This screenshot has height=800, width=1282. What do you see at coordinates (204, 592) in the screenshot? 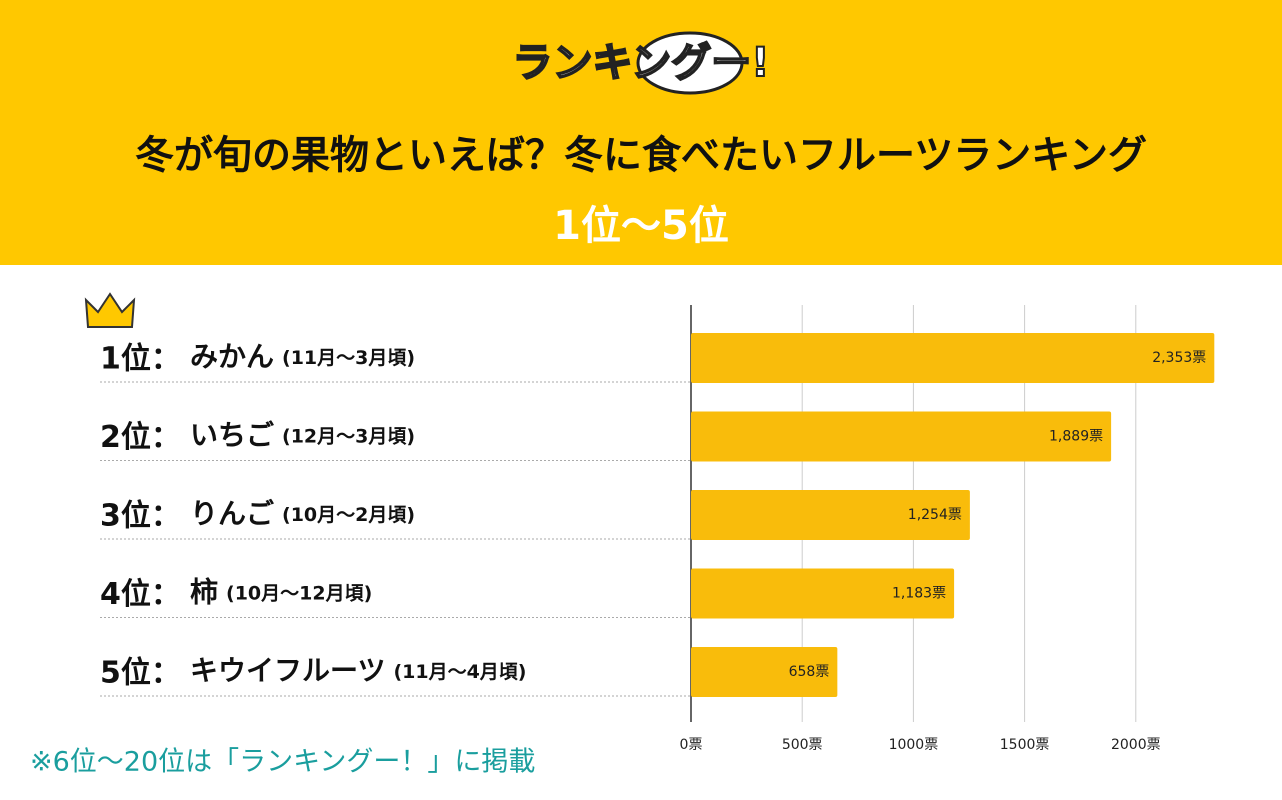
I see `category-name: 柿` at bounding box center [204, 592].